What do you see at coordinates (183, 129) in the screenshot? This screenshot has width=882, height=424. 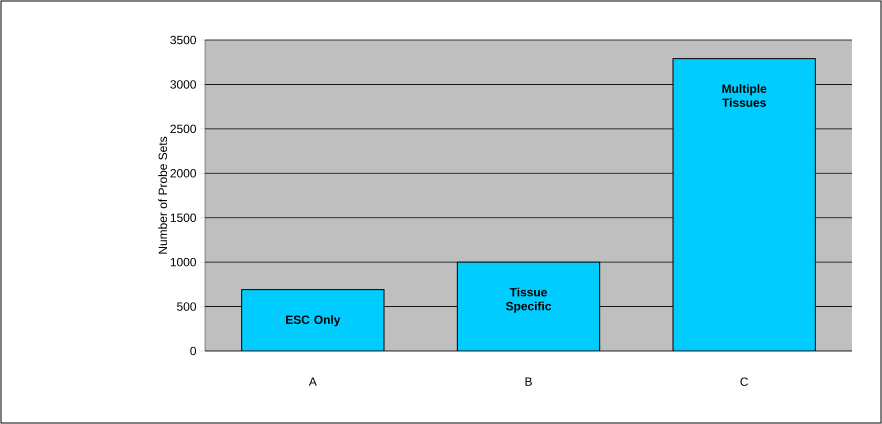 I see `y-tick-label: 2500` at bounding box center [183, 129].